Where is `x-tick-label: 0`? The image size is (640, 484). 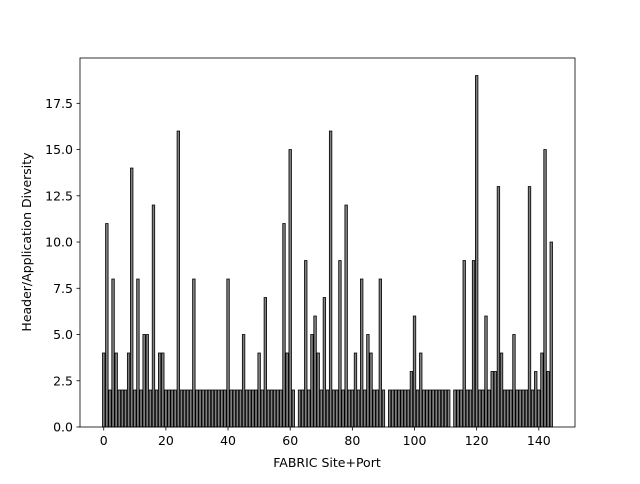
x-tick-label: 0 is located at coordinates (104, 440).